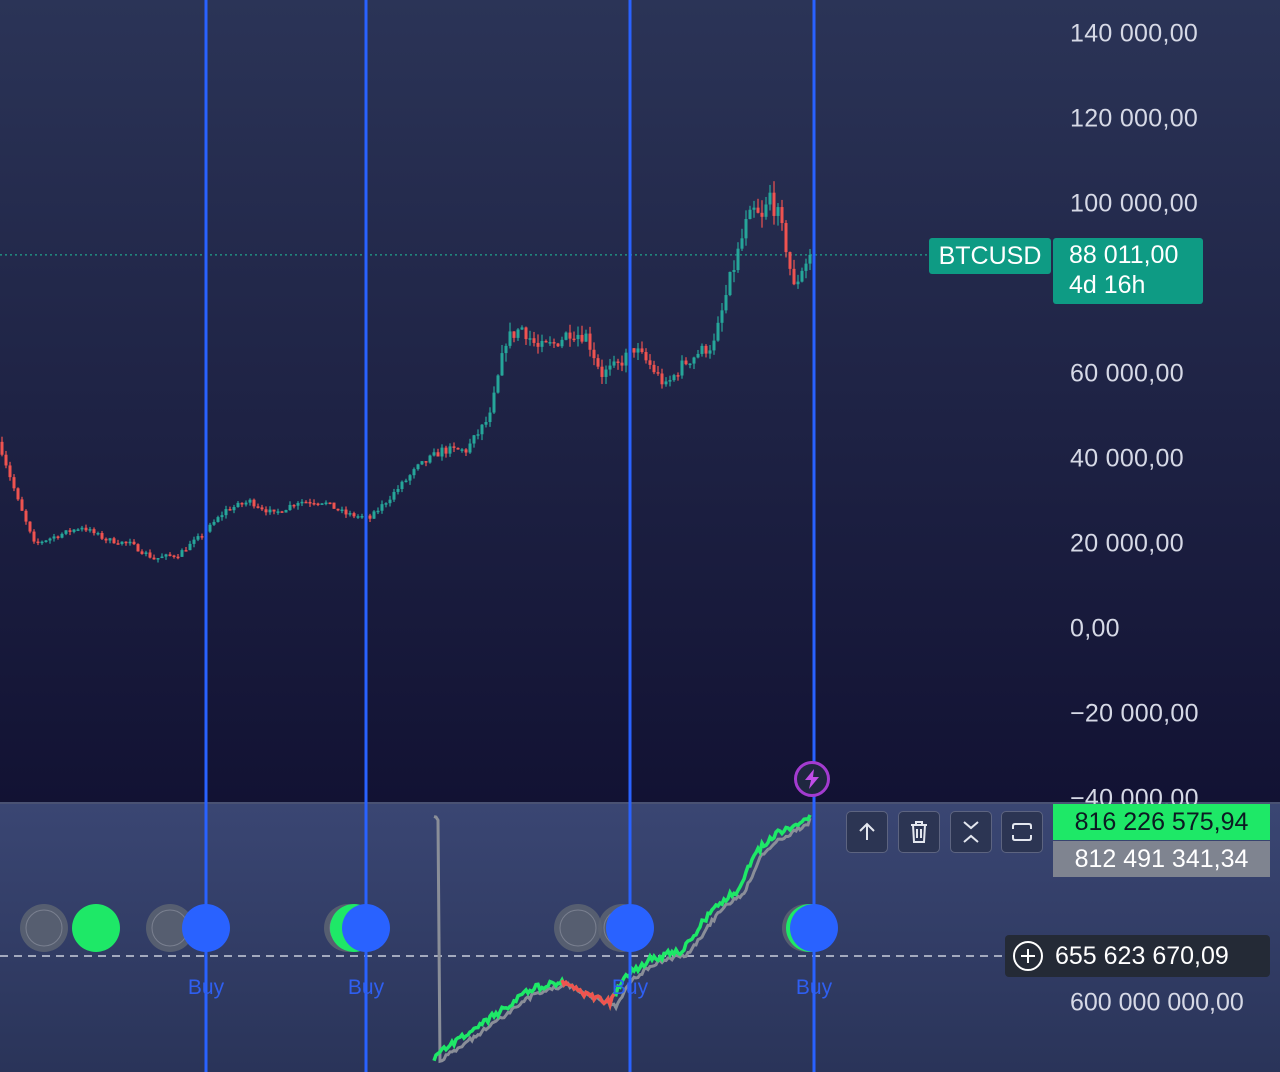 This screenshot has height=1072, width=1280. What do you see at coordinates (990, 256) in the screenshot?
I see `symbol-label: BTCUSD` at bounding box center [990, 256].